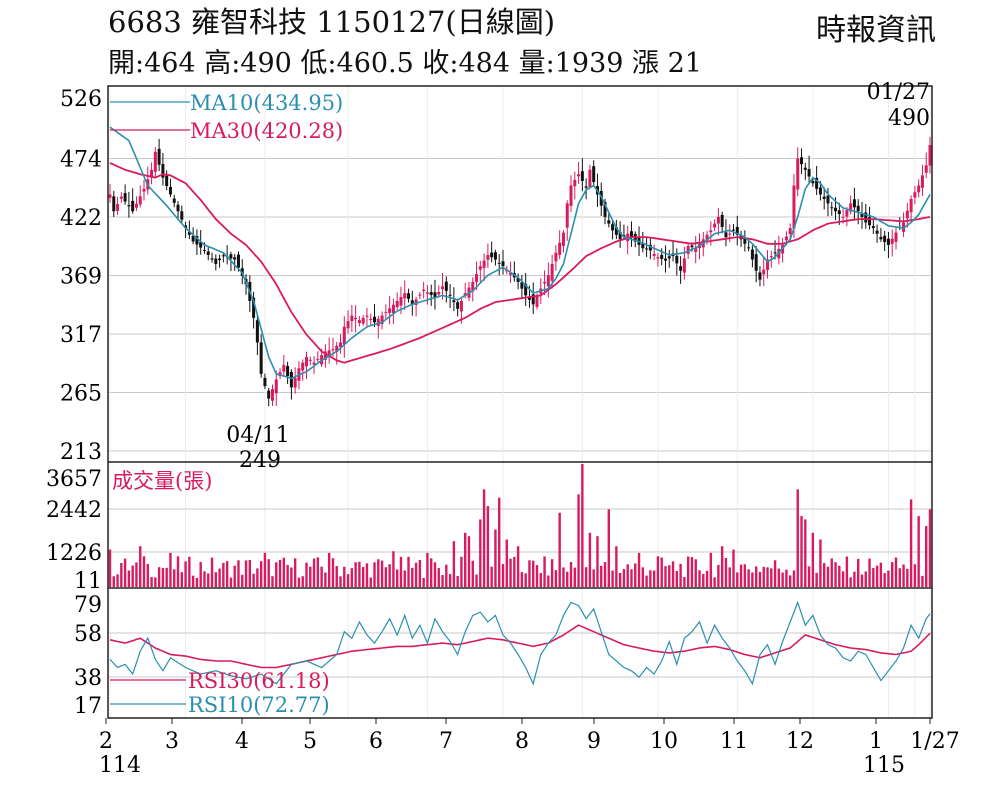 This screenshot has height=800, width=1000. What do you see at coordinates (259, 681) in the screenshot?
I see `legend-label: RSI30(61.18)` at bounding box center [259, 681].